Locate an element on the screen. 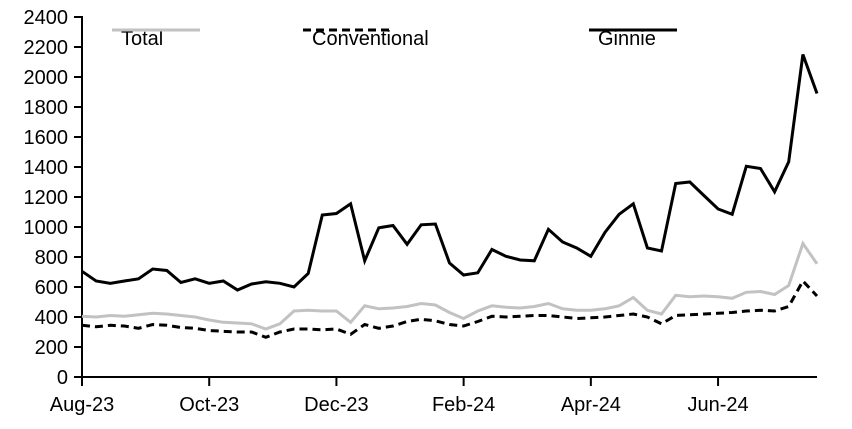 The width and height of the screenshot is (852, 429). y-tick-label-200: 200 is located at coordinates (51, 348).